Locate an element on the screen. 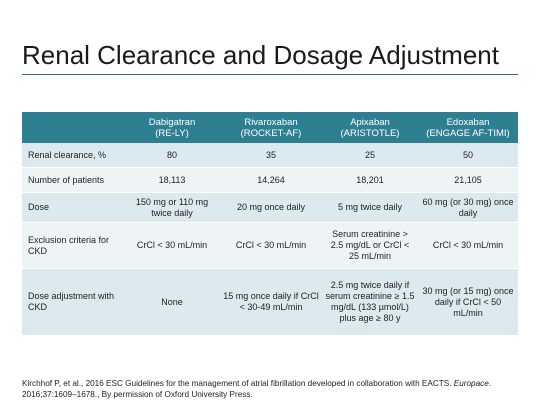 Image resolution: width=540 pixels, height=405 pixels. slide-title: Renal Clearance and Dosage Adjustment is located at coordinates (260, 55).